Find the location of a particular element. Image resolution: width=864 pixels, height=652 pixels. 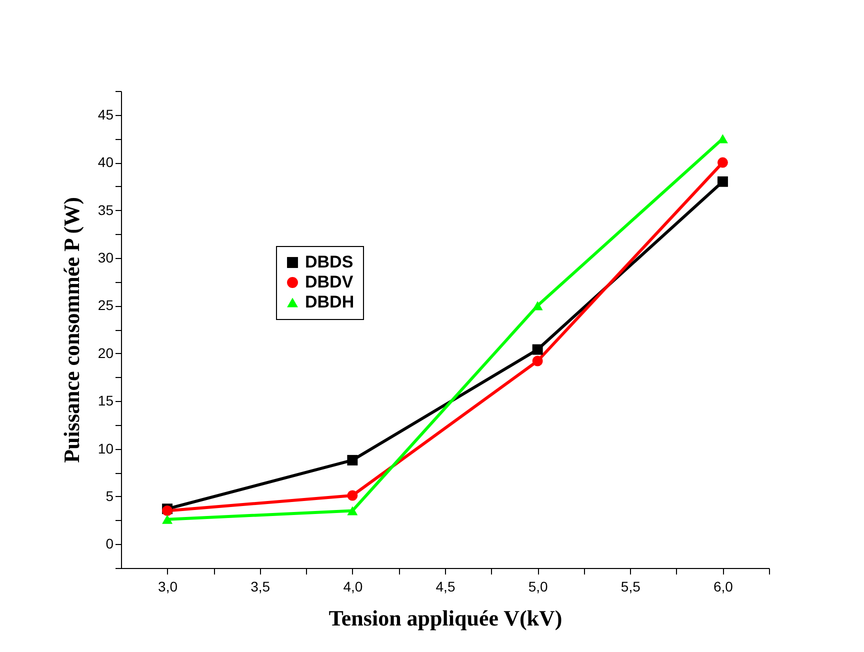

x-tick-label: 4,5 is located at coordinates (446, 586).